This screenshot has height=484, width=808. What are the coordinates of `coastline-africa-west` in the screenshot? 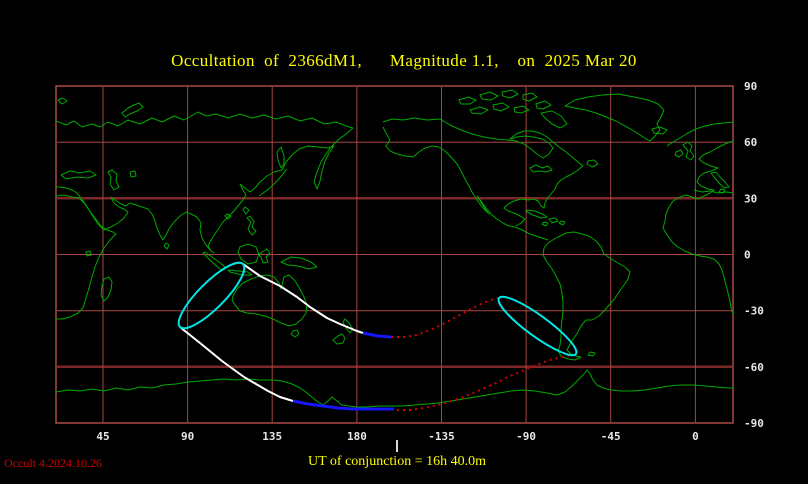 It's located at (697, 254).